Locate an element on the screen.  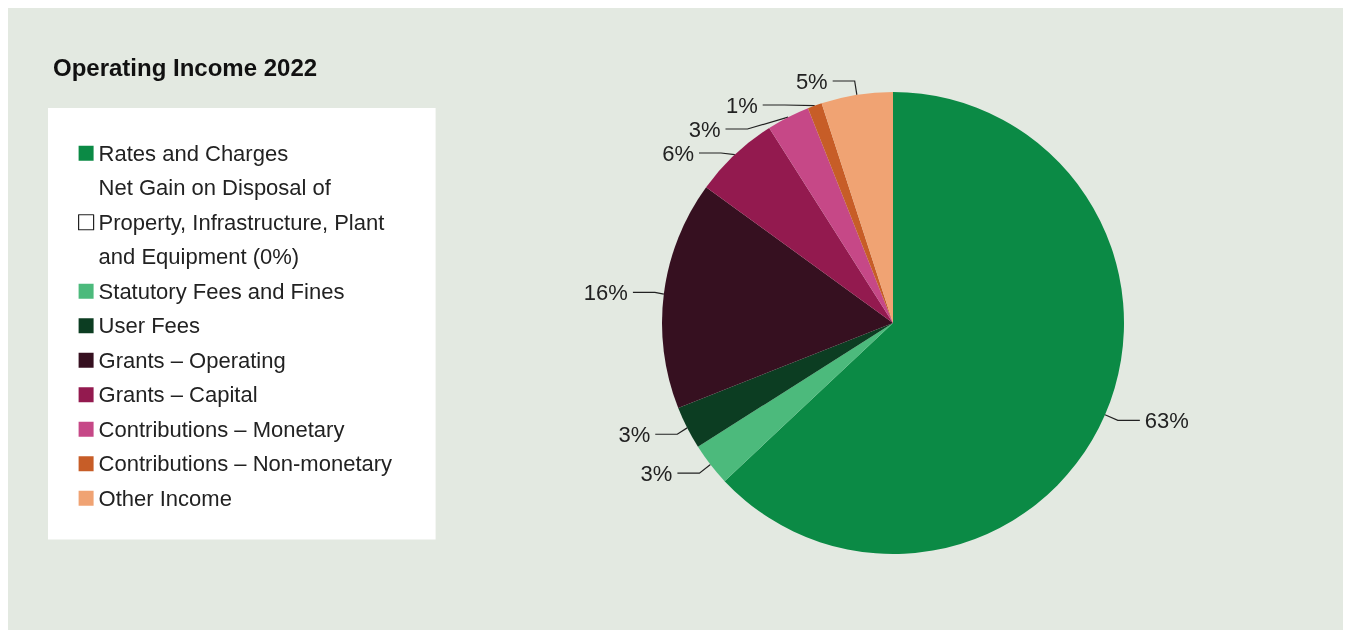
data-label: 5% is located at coordinates (811, 81).